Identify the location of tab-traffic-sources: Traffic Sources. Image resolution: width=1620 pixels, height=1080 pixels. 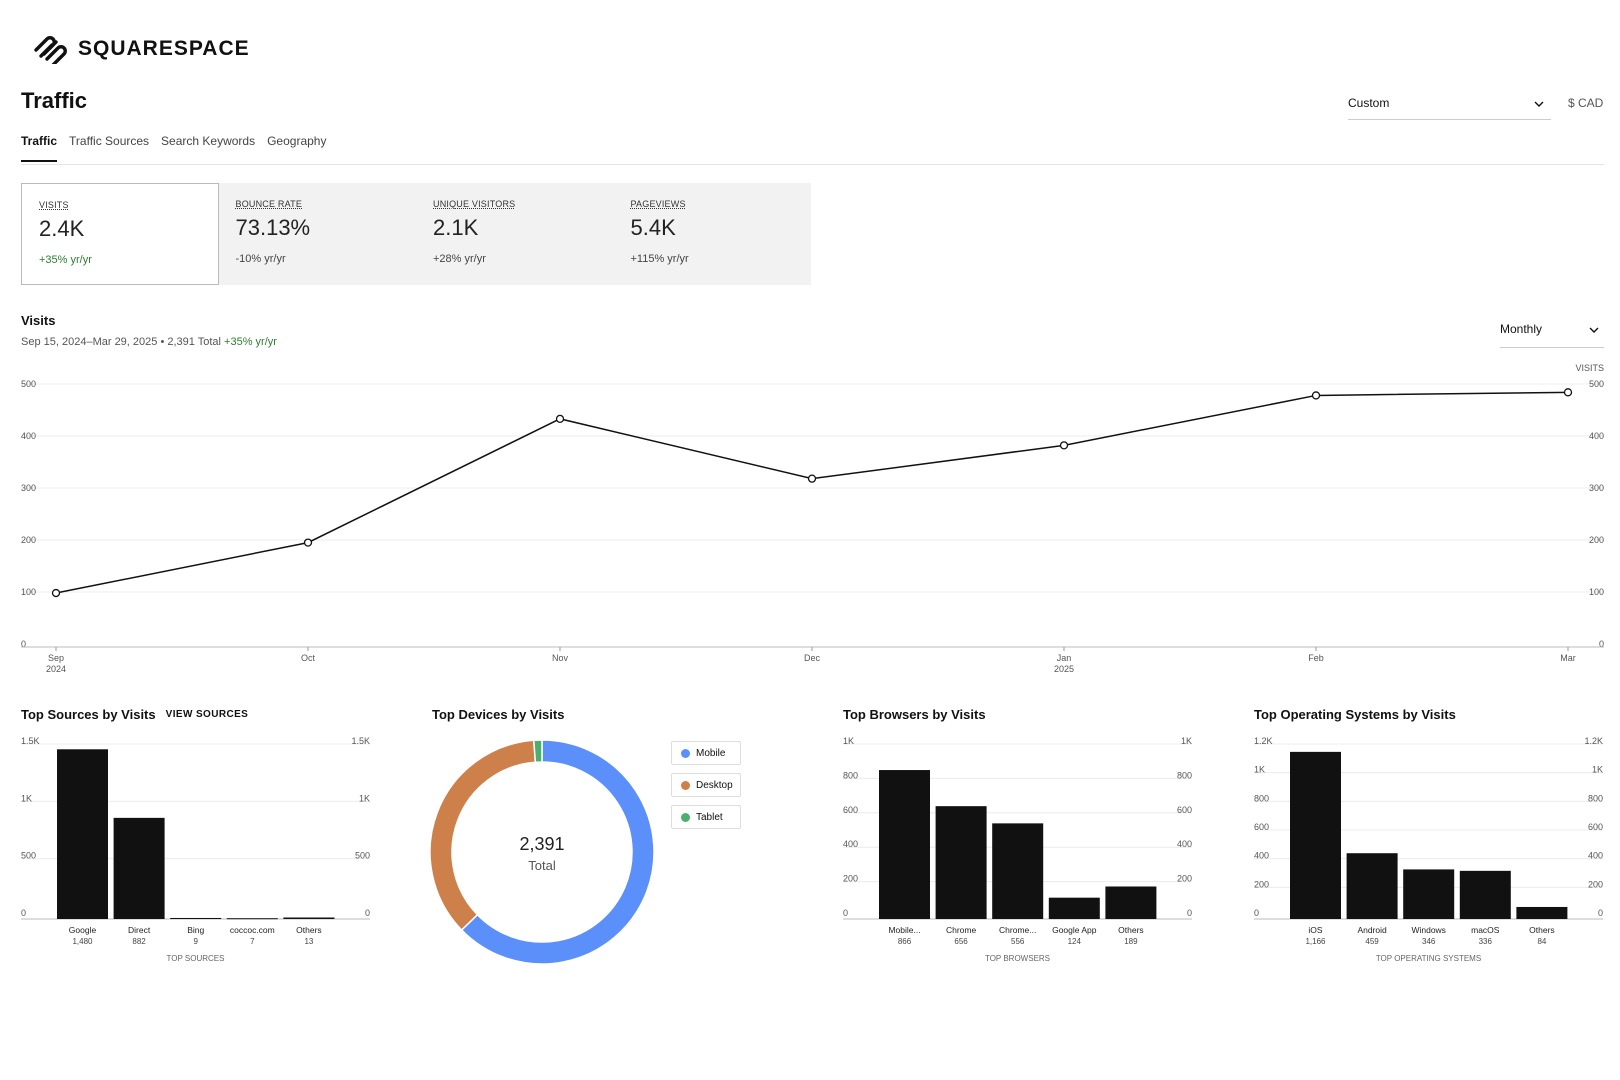
(109, 141).